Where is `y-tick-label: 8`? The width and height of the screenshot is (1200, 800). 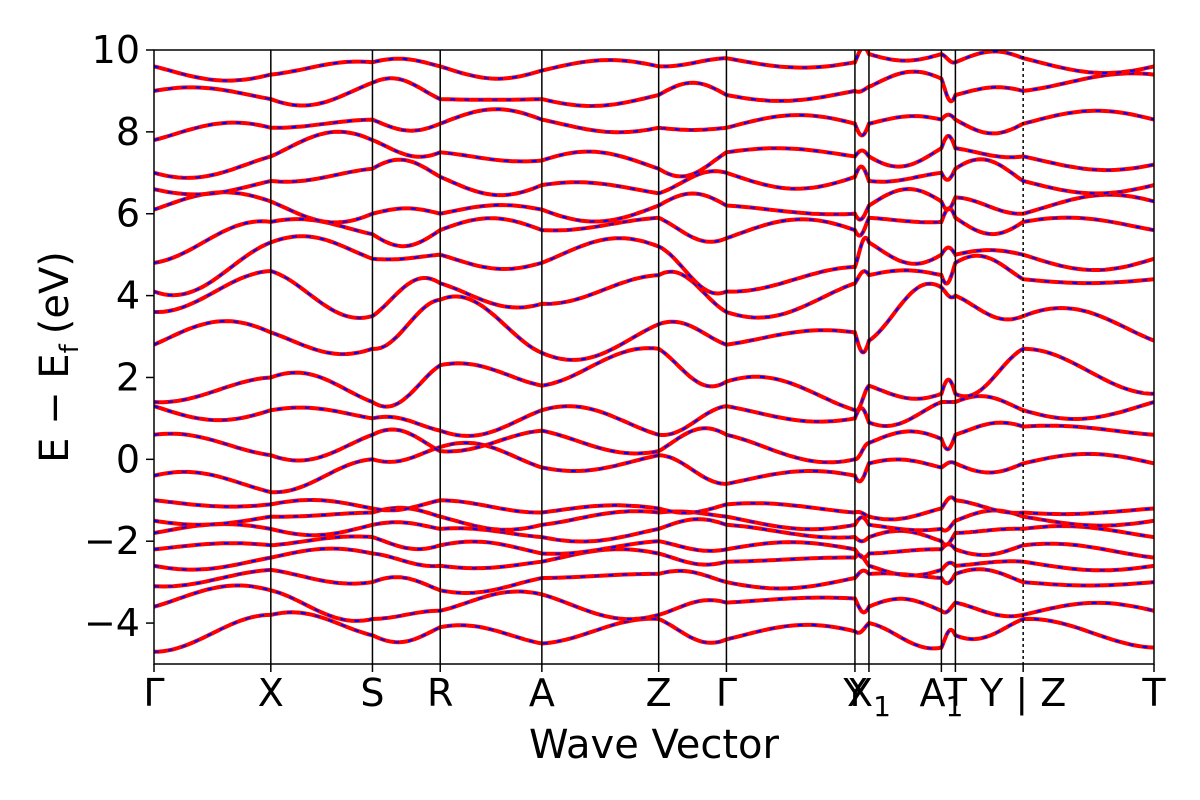
y-tick-label: 8 is located at coordinates (128, 132).